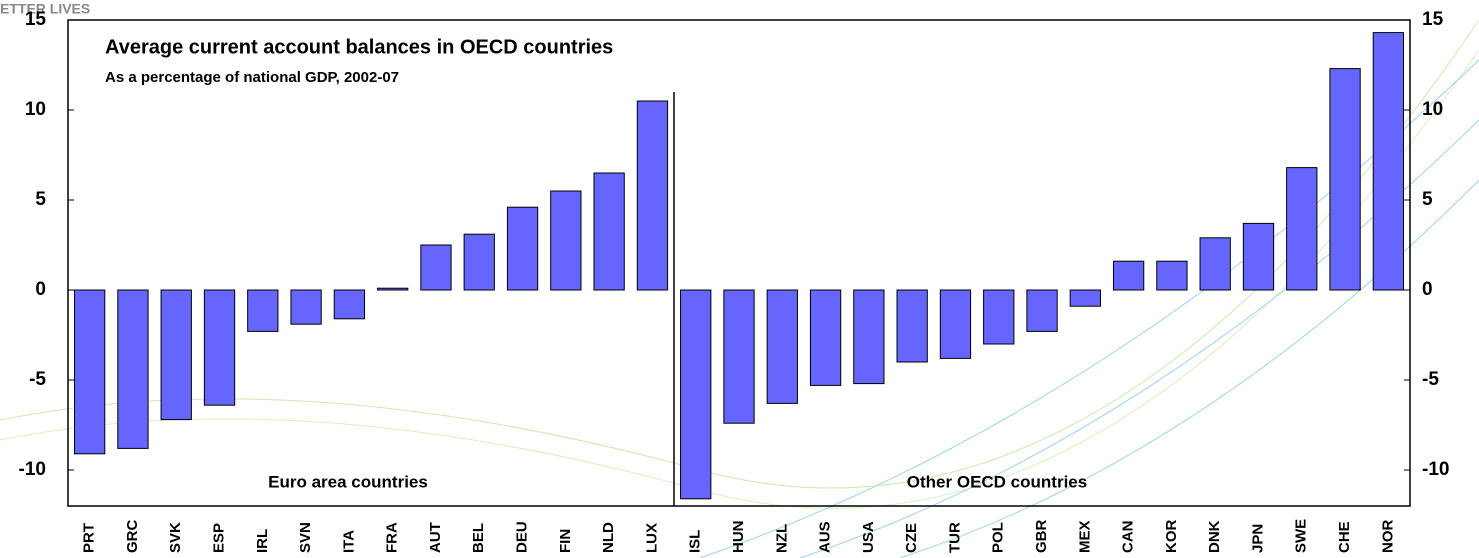 This screenshot has width=1479, height=558. What do you see at coordinates (36, 19) in the screenshot?
I see `y-tick-label: 15` at bounding box center [36, 19].